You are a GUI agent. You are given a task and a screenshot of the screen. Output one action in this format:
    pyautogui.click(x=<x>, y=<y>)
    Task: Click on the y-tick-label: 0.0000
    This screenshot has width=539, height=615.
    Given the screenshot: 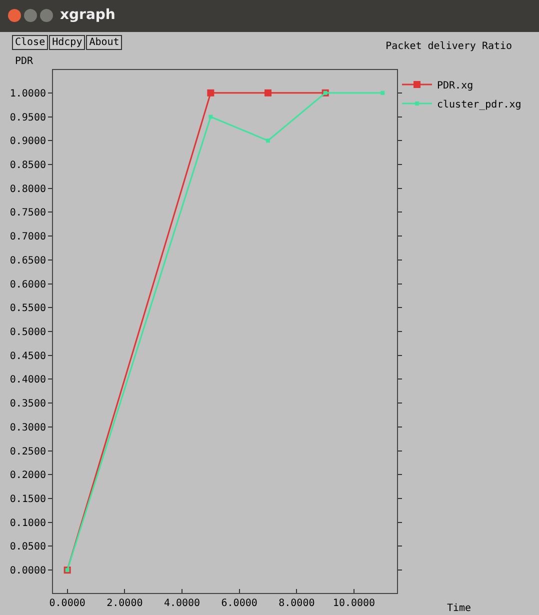 What is the action you would take?
    pyautogui.click(x=28, y=571)
    